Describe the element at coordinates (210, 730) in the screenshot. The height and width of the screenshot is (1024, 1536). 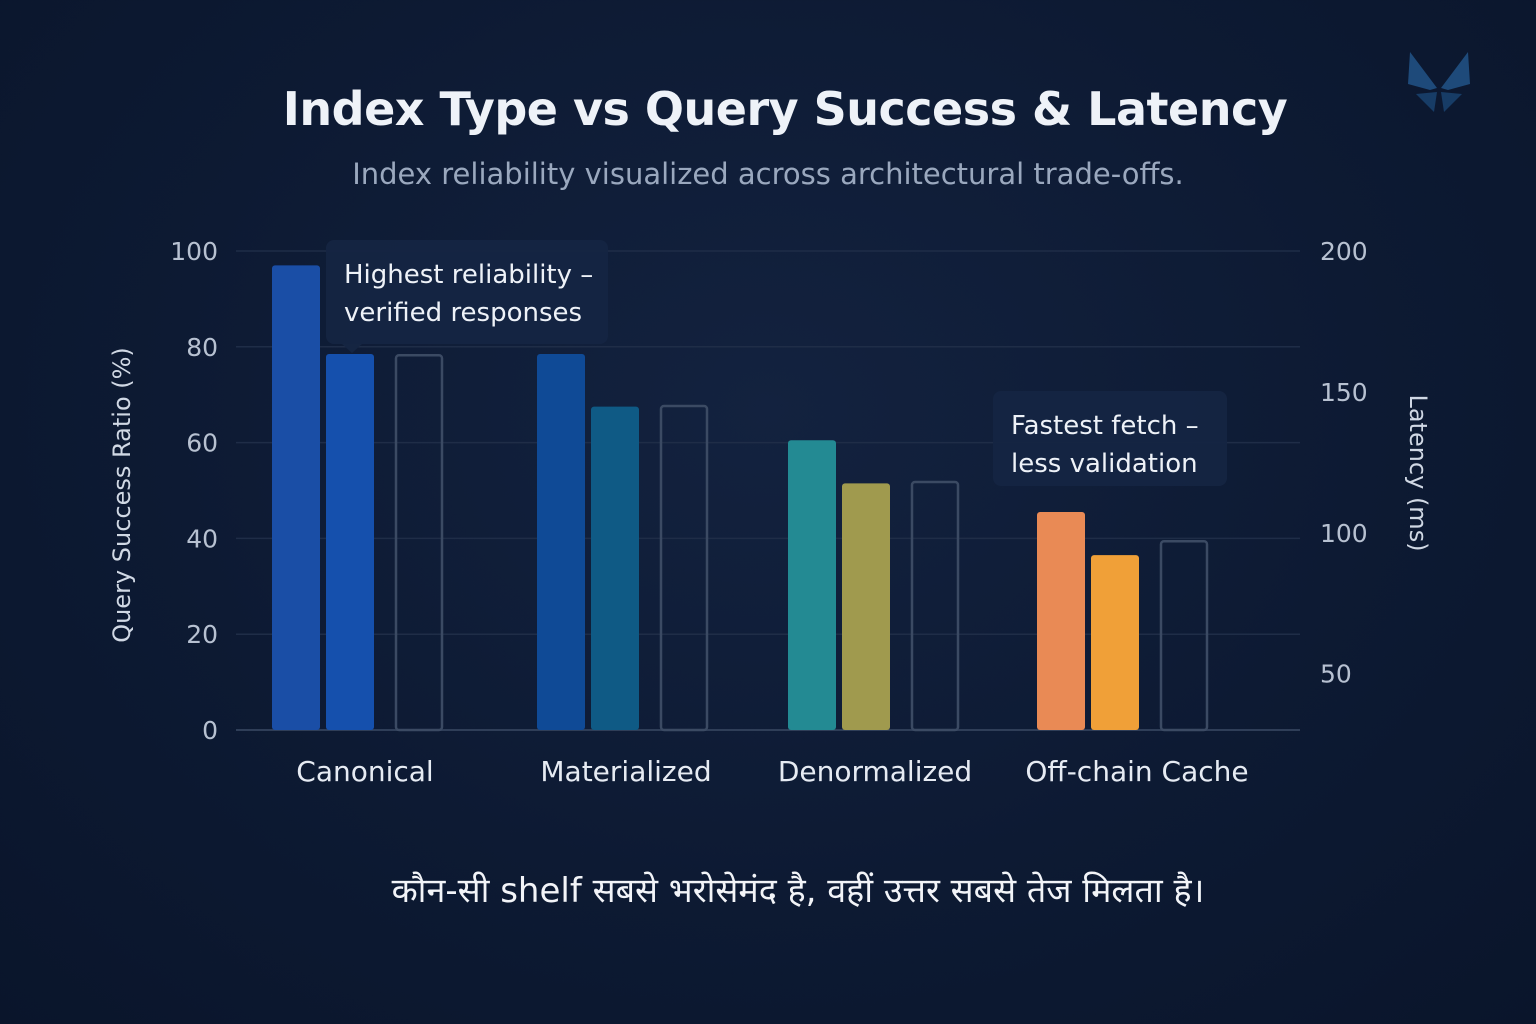
I see `y-tick-left: 0` at that location.